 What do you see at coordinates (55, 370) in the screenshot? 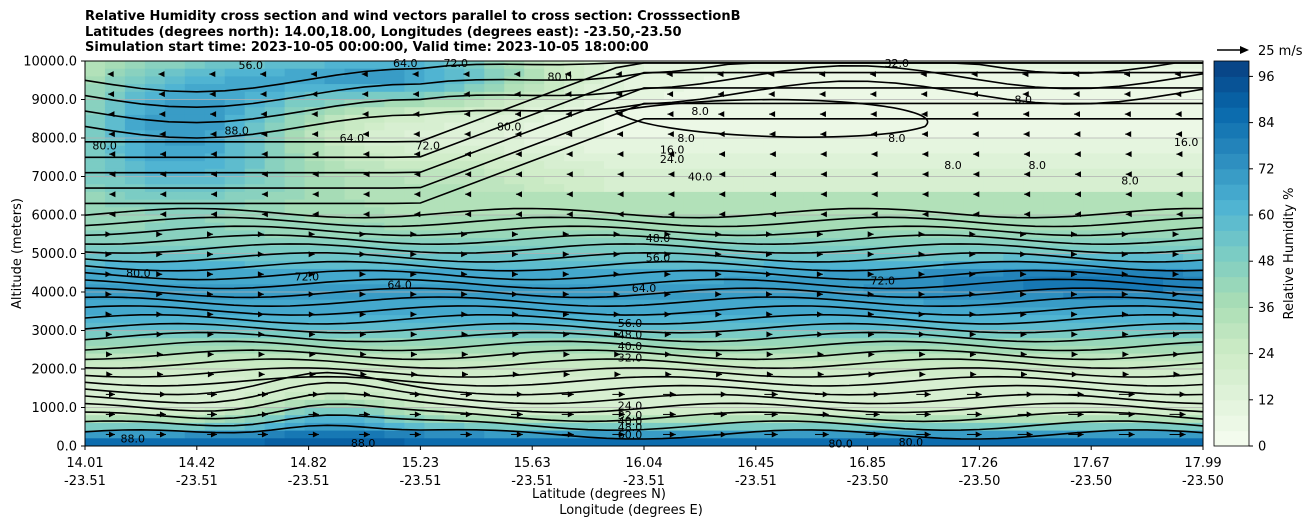
I see `y-tick-label: 2000.0` at bounding box center [55, 370].